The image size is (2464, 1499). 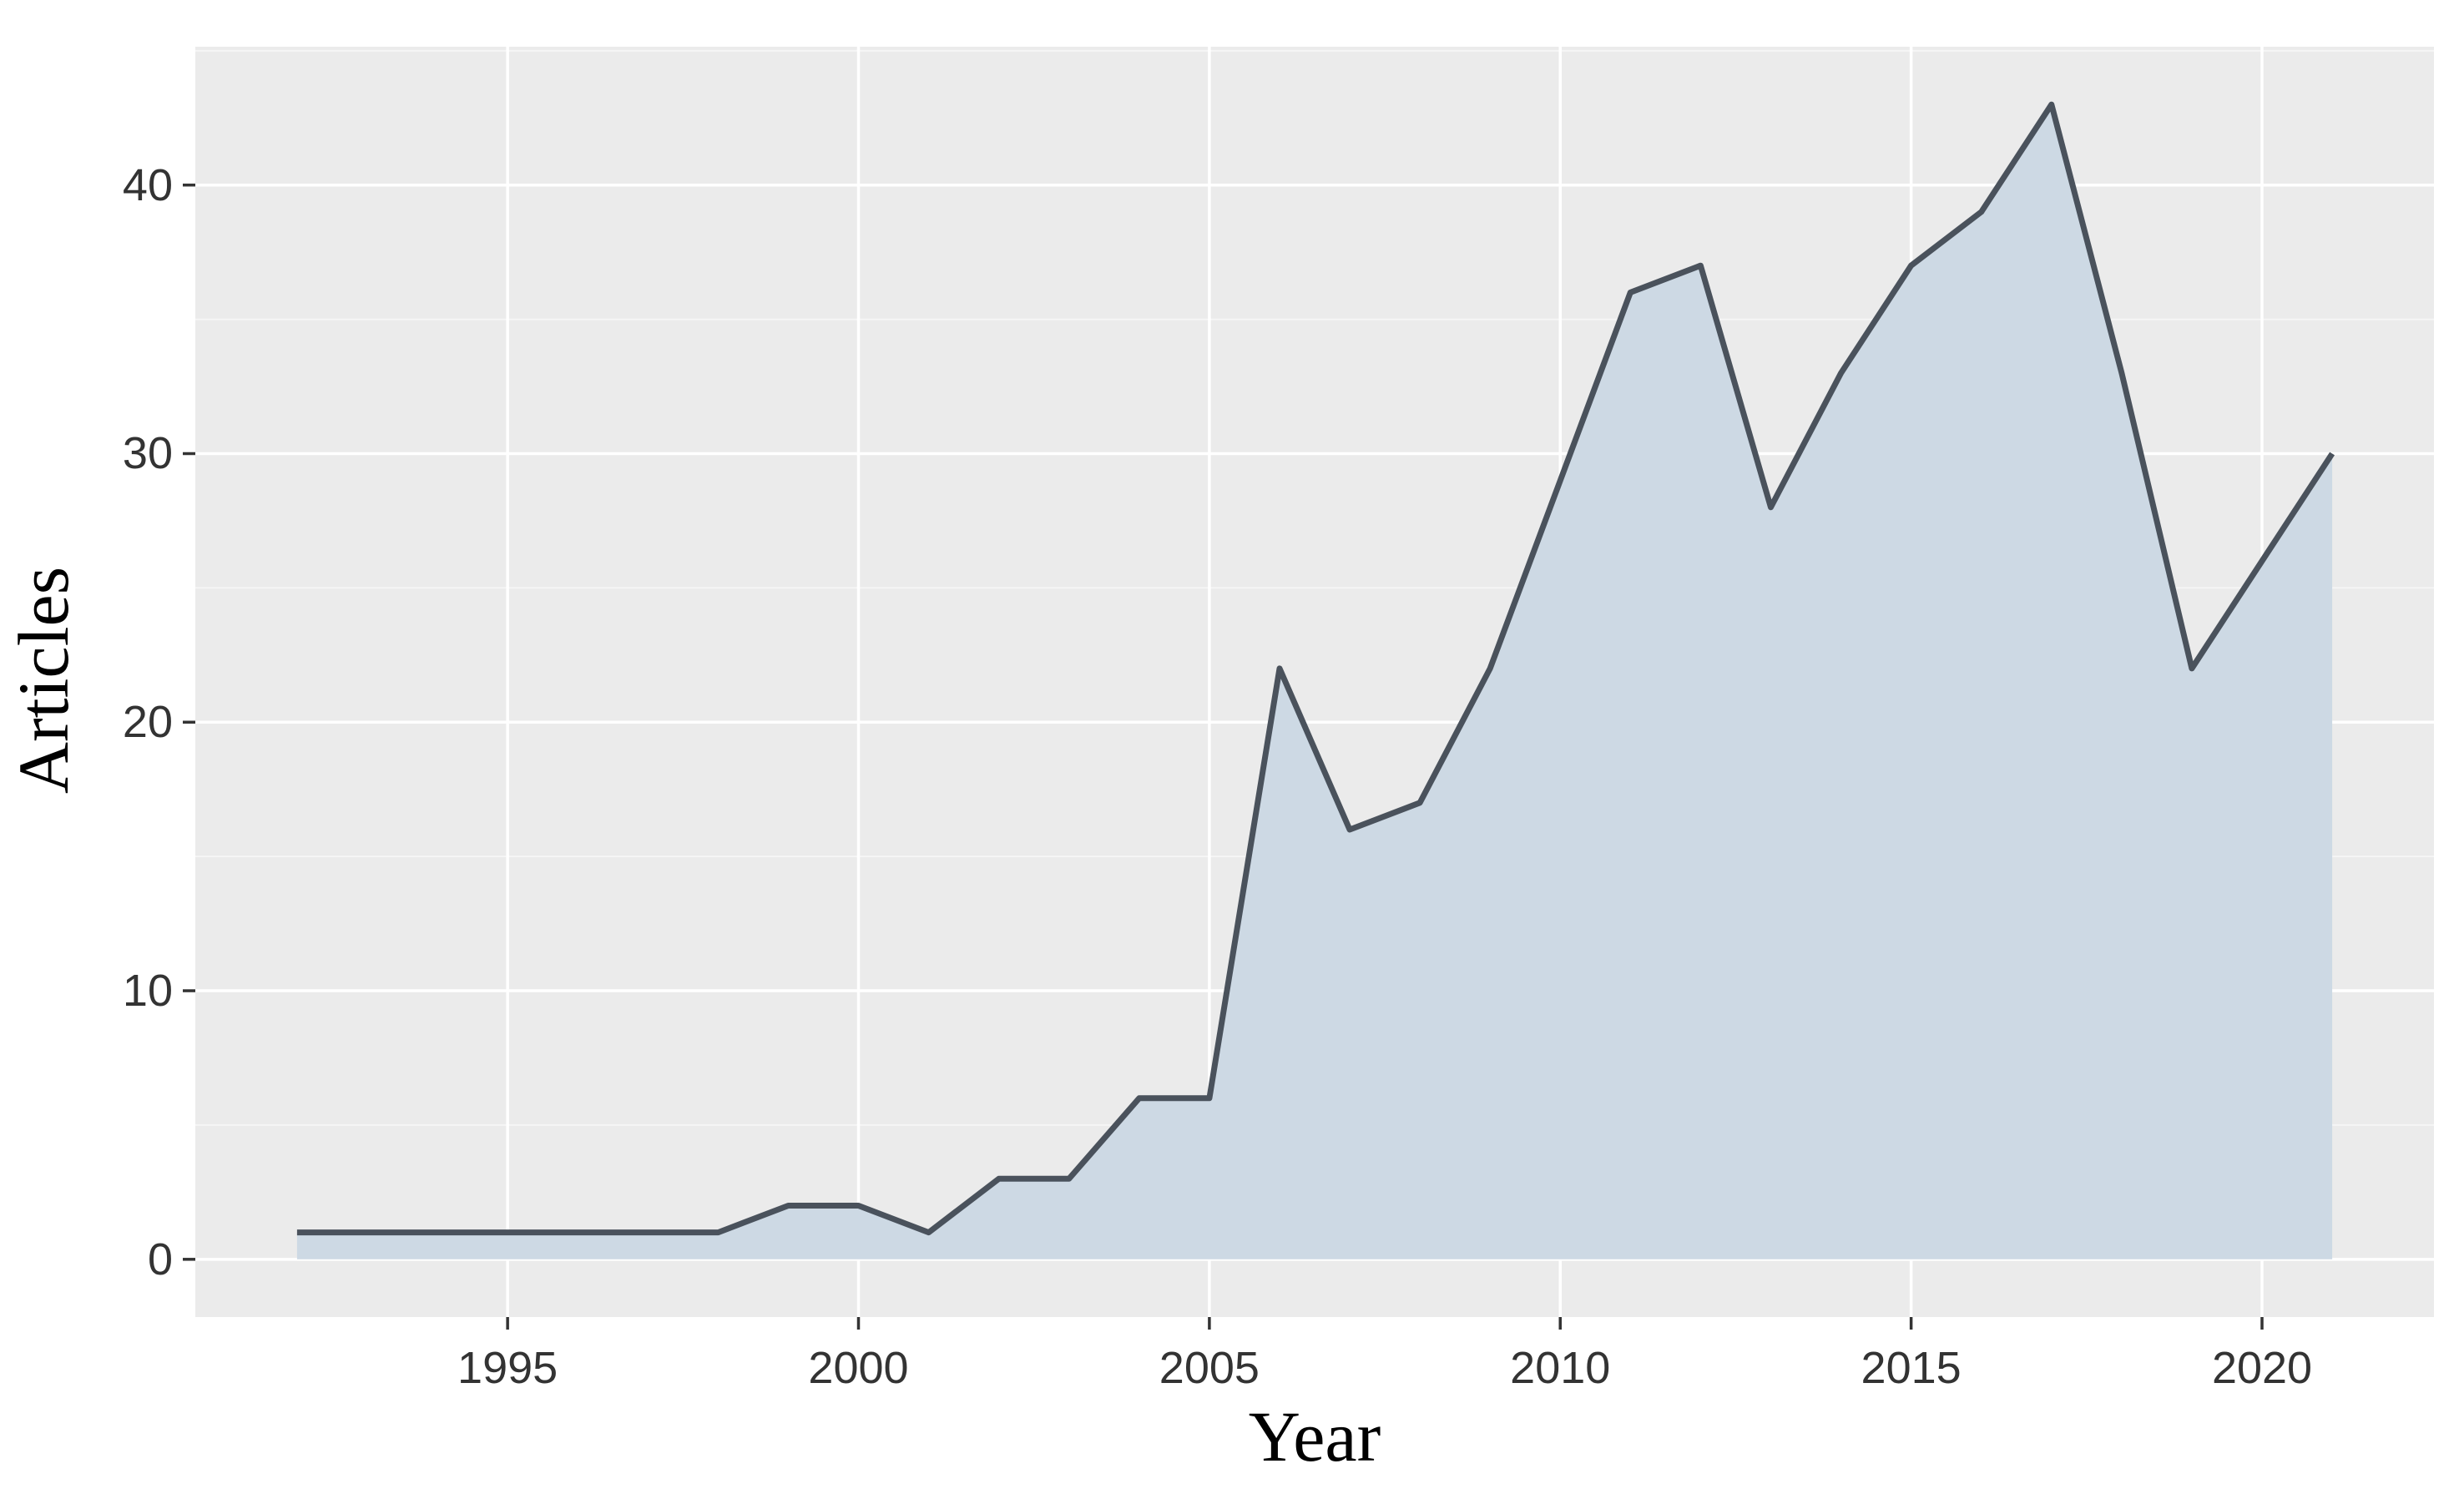 What do you see at coordinates (147, 454) in the screenshot?
I see `y-tick-label-30: 30` at bounding box center [147, 454].